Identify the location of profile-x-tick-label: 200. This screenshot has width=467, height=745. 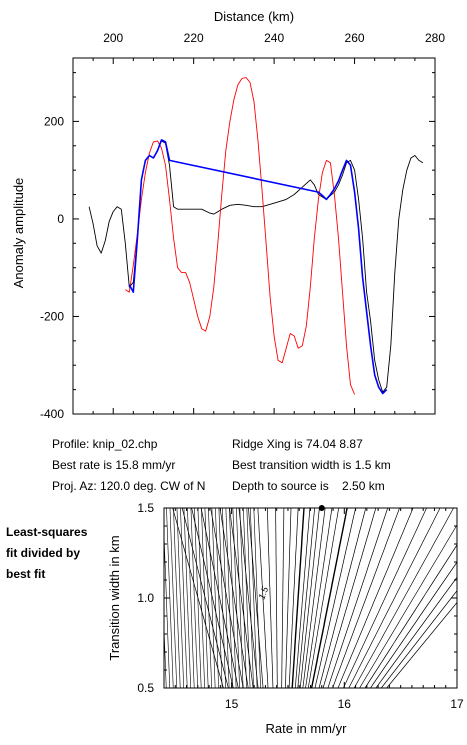
(113, 38).